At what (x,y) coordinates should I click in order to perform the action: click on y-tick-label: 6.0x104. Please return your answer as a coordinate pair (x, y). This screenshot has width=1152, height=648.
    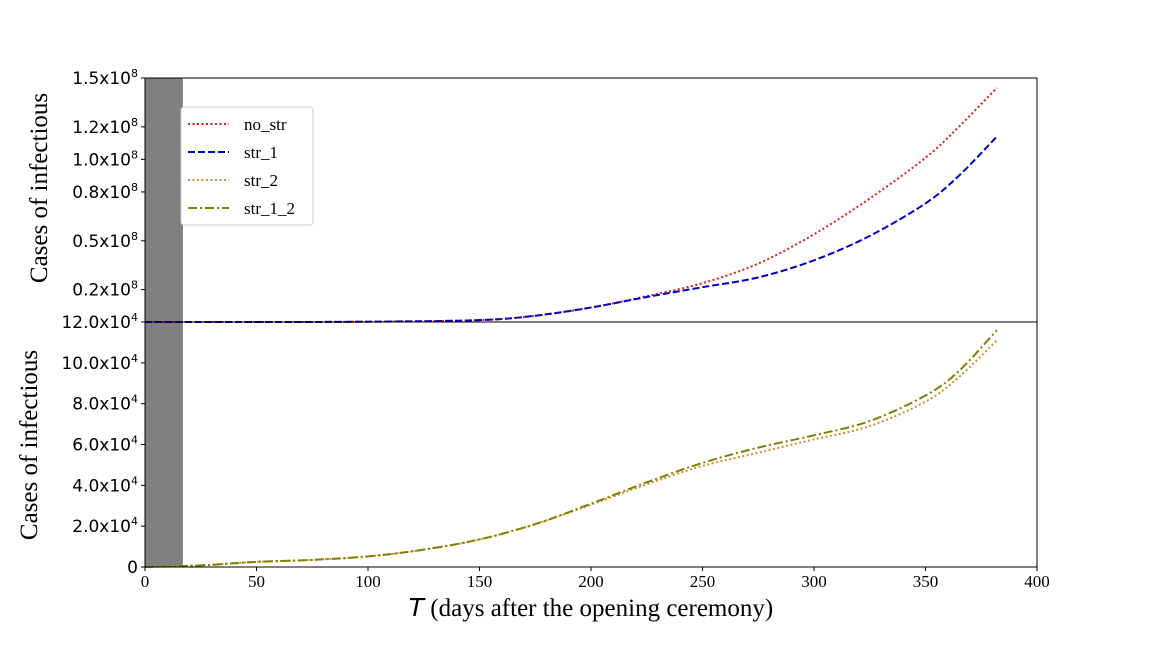
    Looking at the image, I should click on (105, 445).